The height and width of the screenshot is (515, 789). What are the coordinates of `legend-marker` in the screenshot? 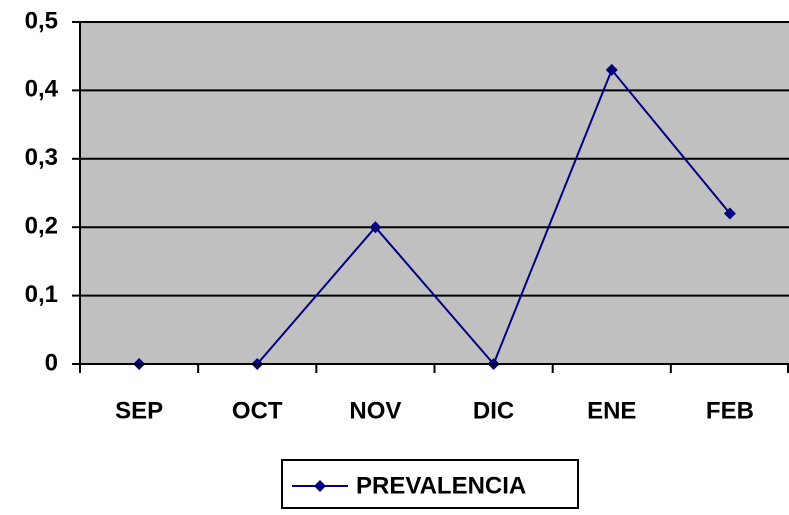 It's located at (320, 486).